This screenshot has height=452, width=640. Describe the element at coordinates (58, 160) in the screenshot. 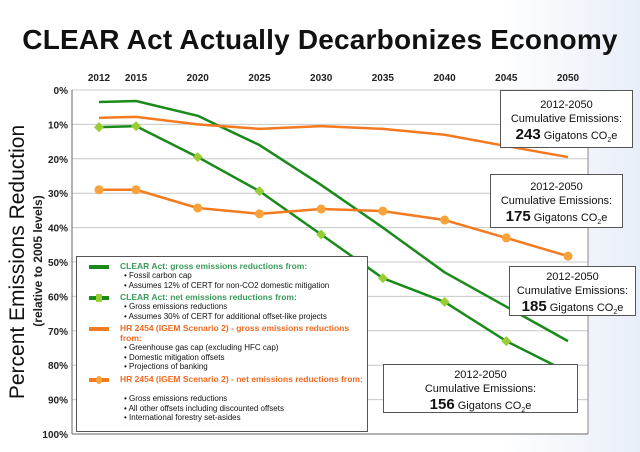

I see `y-tick-label: 20%` at that location.